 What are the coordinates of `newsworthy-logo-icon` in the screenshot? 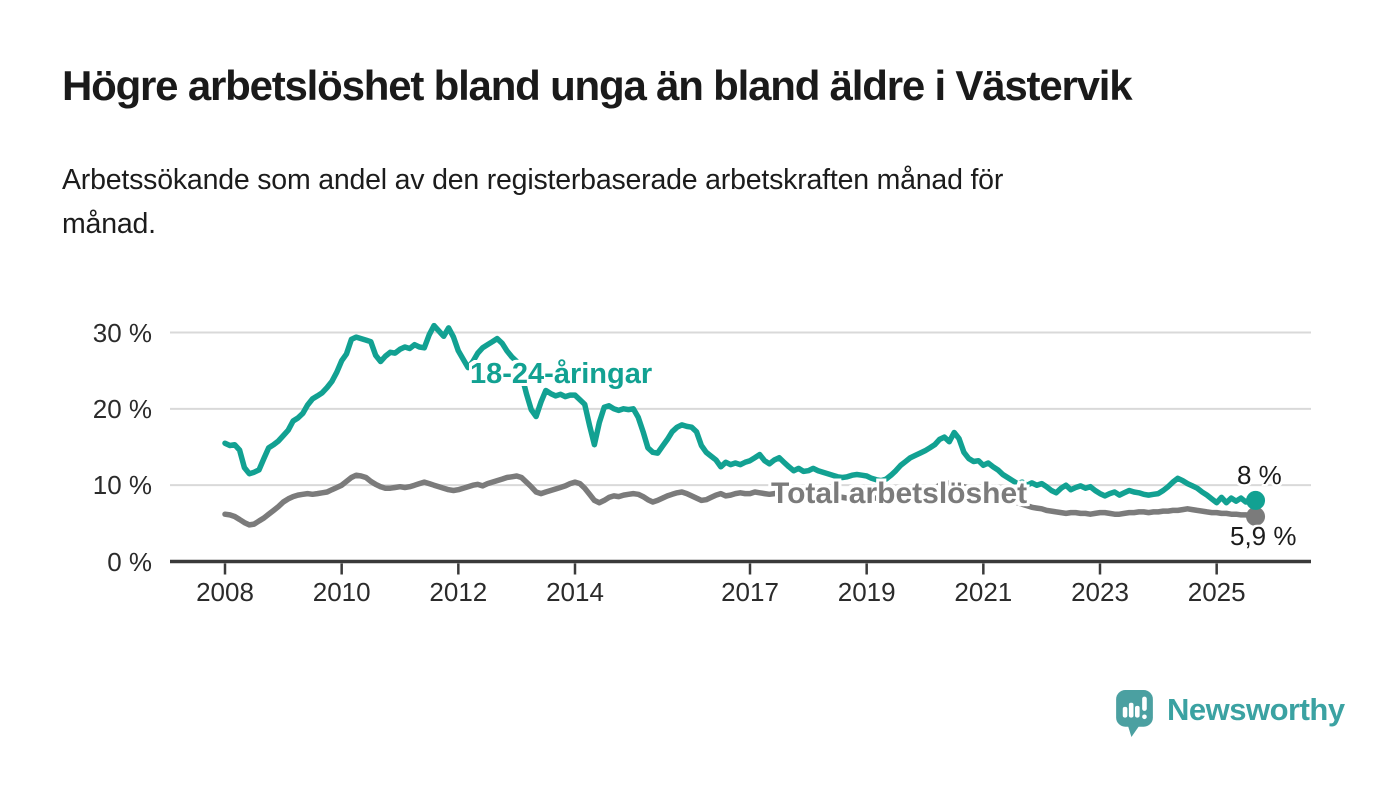 It's located at (1134, 713).